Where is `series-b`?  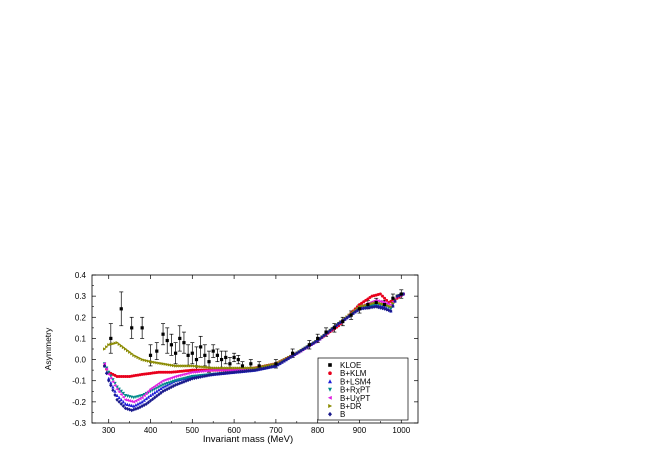
series-b is located at coordinates (254, 352).